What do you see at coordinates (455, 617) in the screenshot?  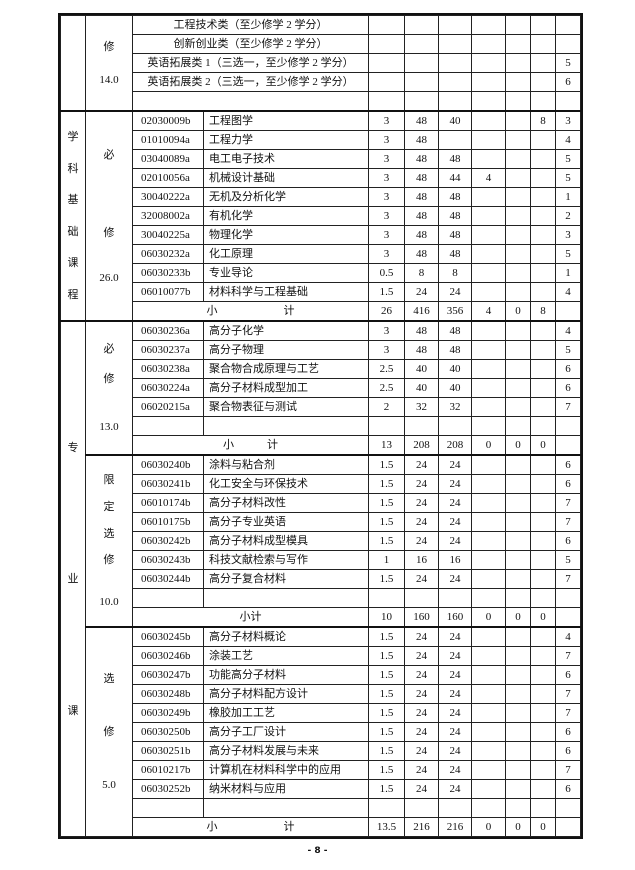 I see `lecture-cell: 160` at bounding box center [455, 617].